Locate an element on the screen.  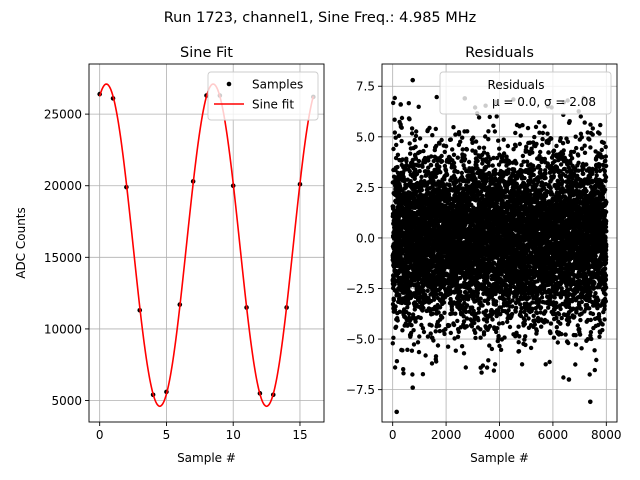
x-tick-label: 15 is located at coordinates (299, 435).